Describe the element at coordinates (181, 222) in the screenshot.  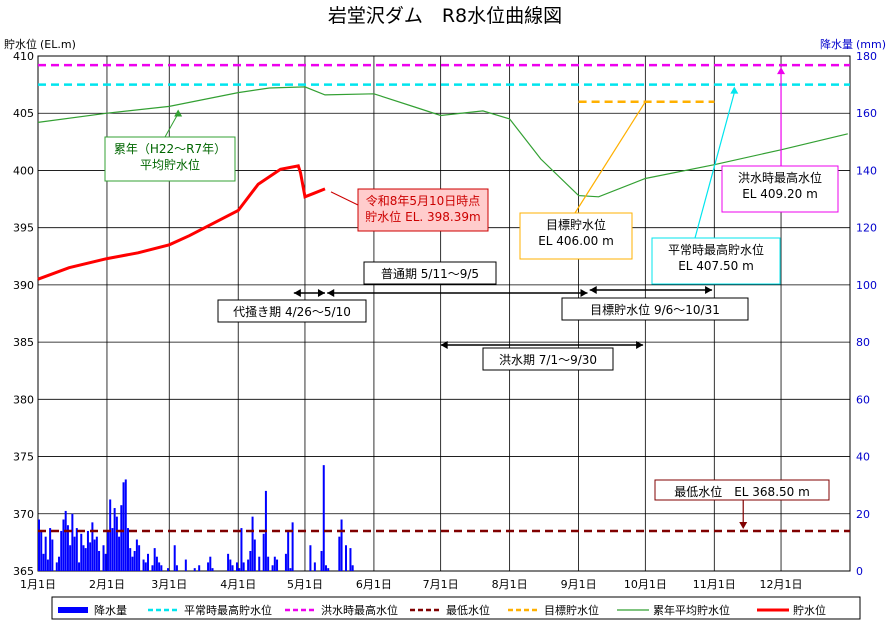
I see `series-line-貯水位` at that location.